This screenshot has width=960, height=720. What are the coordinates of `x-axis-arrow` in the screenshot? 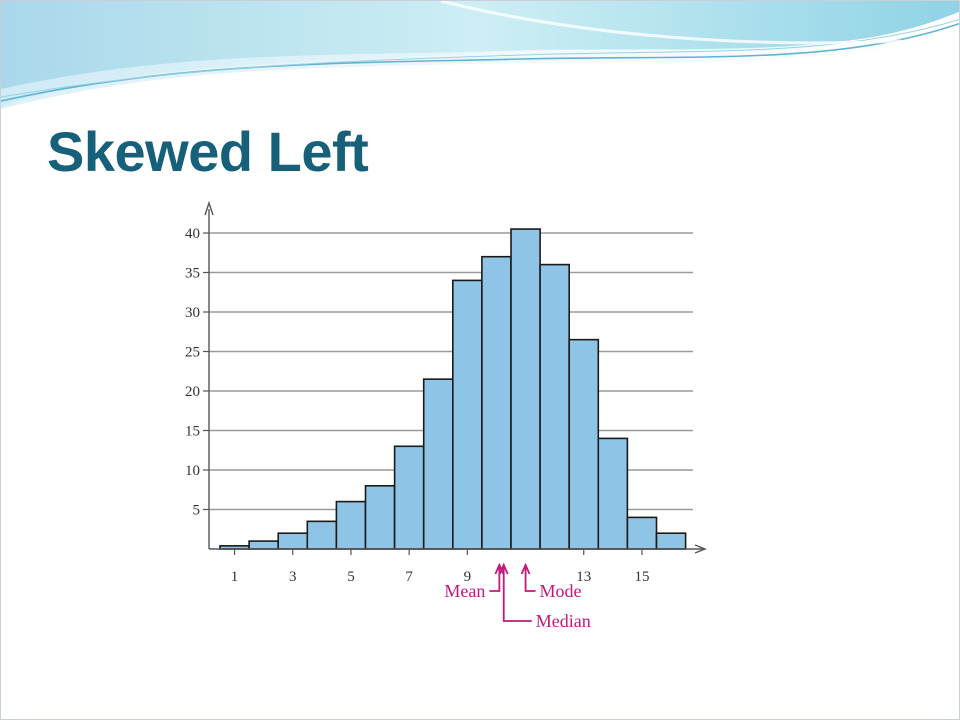 It's located at (700, 549).